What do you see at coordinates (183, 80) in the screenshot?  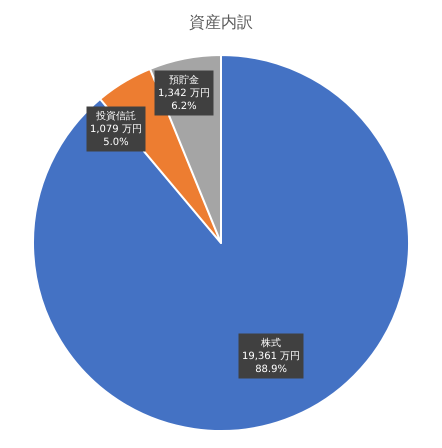 I see `slice-label: 預貯金` at bounding box center [183, 80].